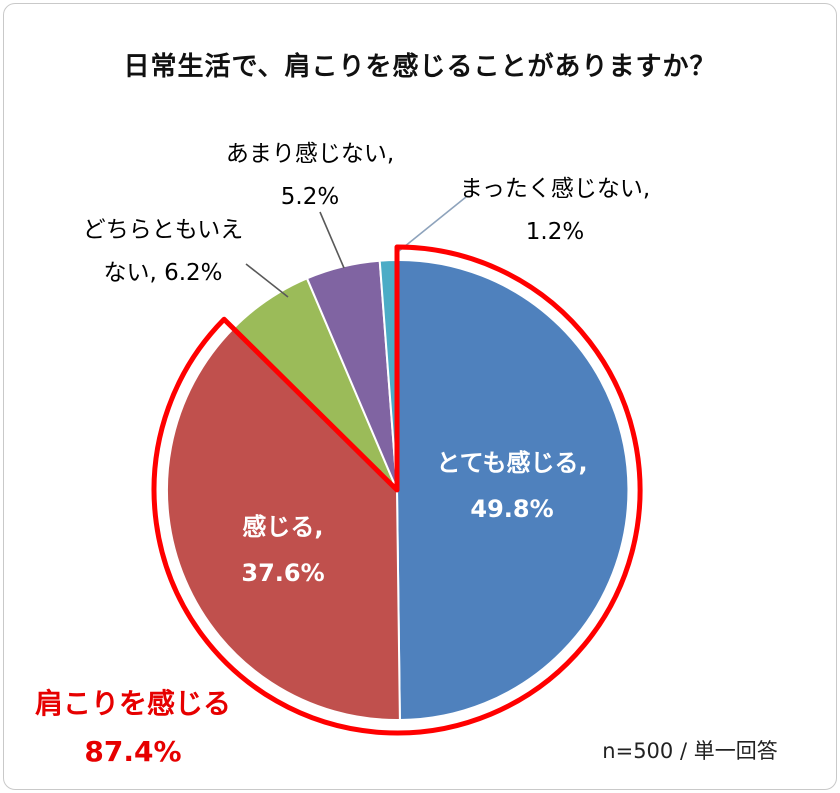 The image size is (840, 793). I want to click on callout-mattaku: まったく感じない, 1.2%, so click(555, 211).